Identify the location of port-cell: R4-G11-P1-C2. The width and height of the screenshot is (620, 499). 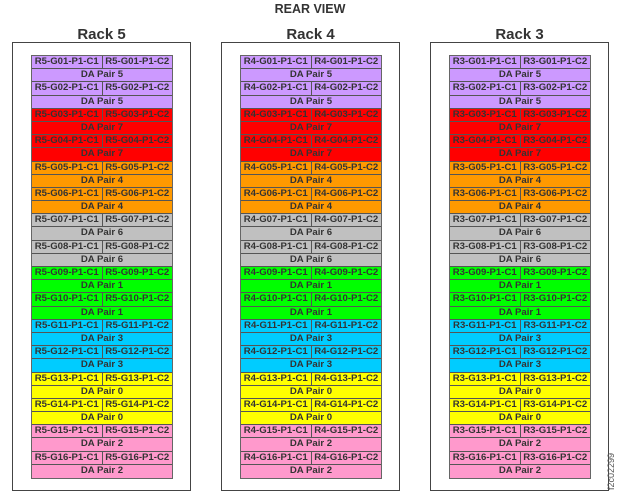
(346, 325).